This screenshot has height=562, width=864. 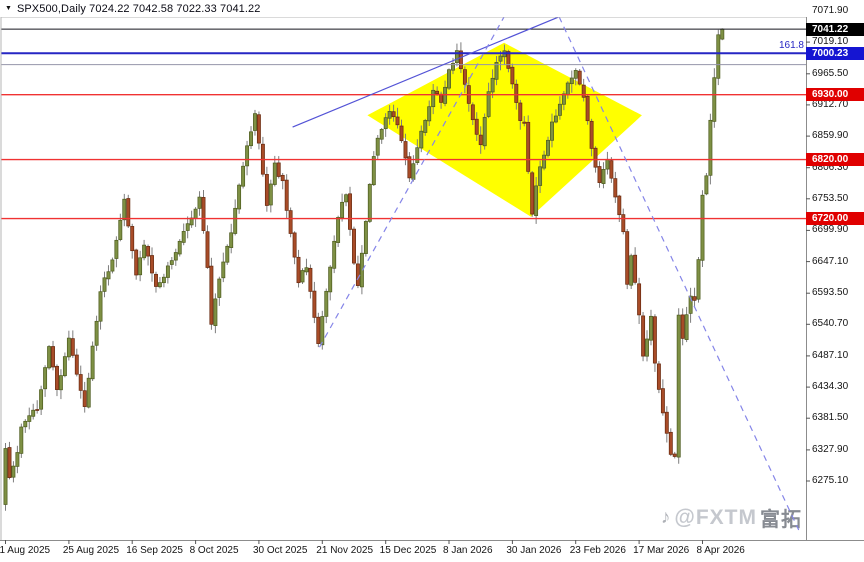 I want to click on price-tick-label: 6540.70, so click(x=830, y=324).